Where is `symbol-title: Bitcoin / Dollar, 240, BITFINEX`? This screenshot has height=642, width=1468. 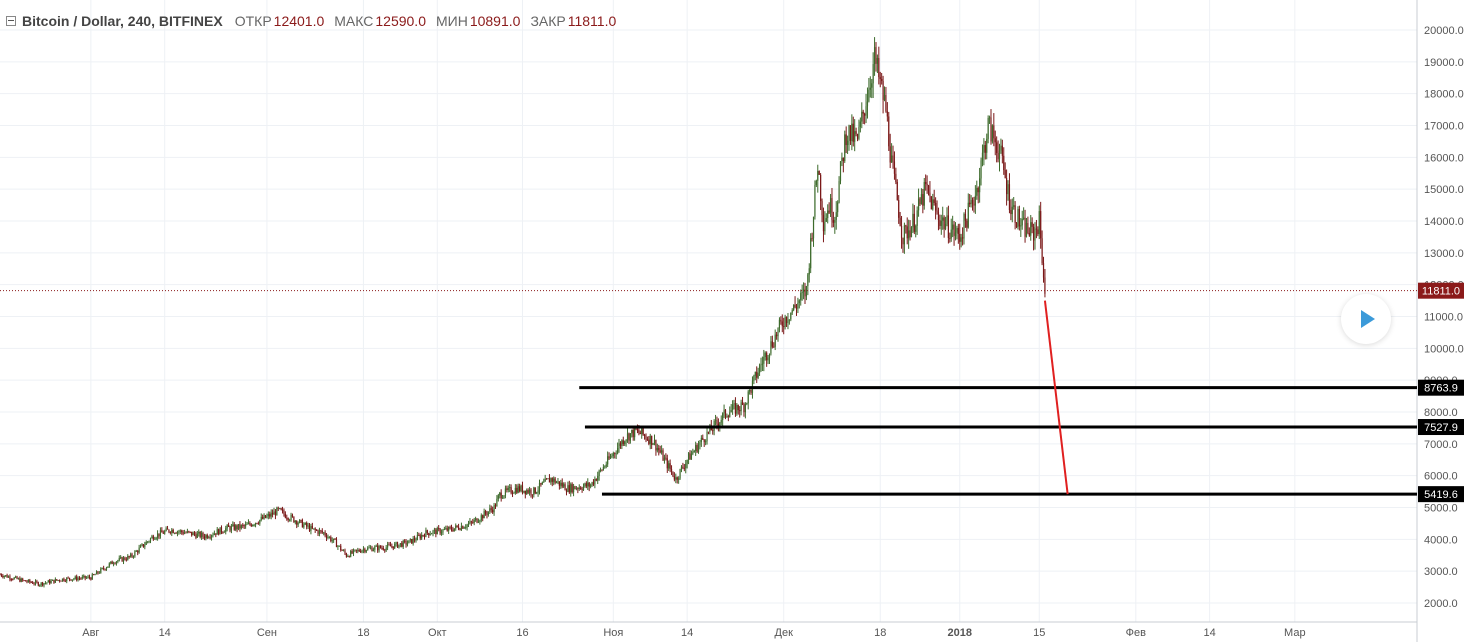
symbol-title: Bitcoin / Dollar, 240, BITFINEX is located at coordinates (122, 21).